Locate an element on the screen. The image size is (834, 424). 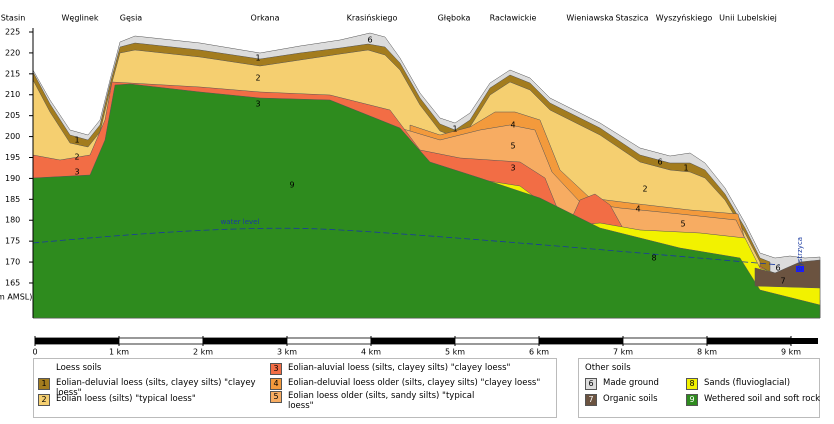
y-tick-label: 180 is located at coordinates (12, 220).